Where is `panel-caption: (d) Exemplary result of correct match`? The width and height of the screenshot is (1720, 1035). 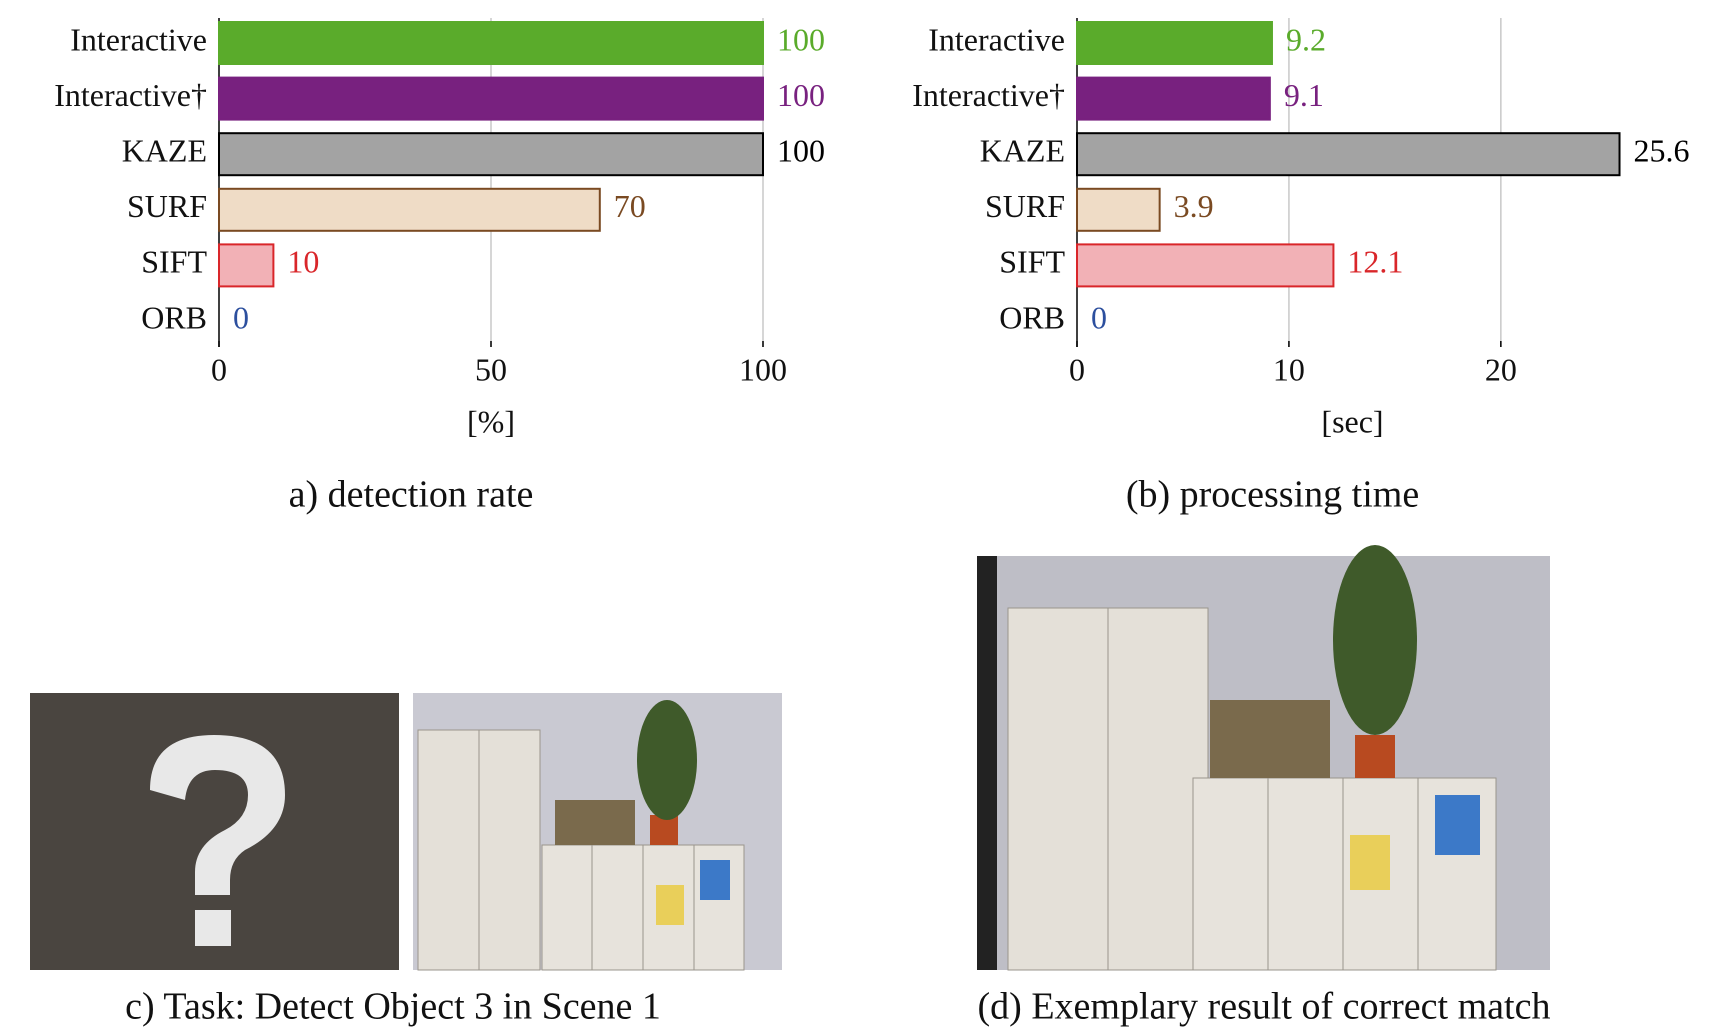
panel-caption: (d) Exemplary result of correct match is located at coordinates (1264, 1007).